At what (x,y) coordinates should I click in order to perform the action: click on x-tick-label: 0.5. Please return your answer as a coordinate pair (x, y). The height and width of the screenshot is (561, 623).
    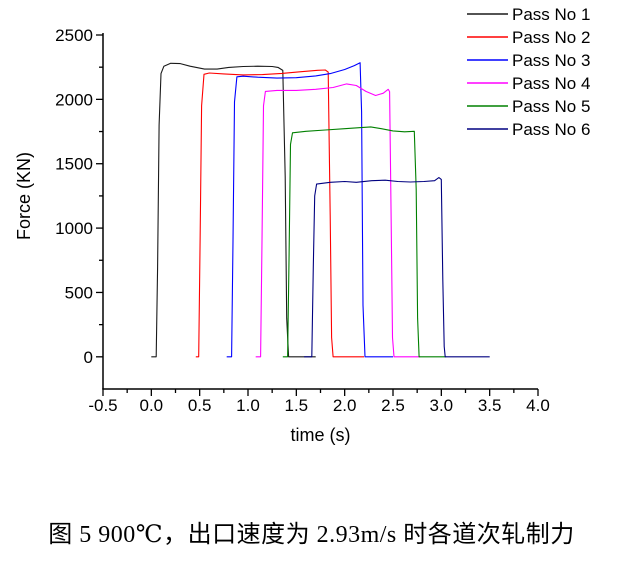
    Looking at the image, I should click on (200, 405).